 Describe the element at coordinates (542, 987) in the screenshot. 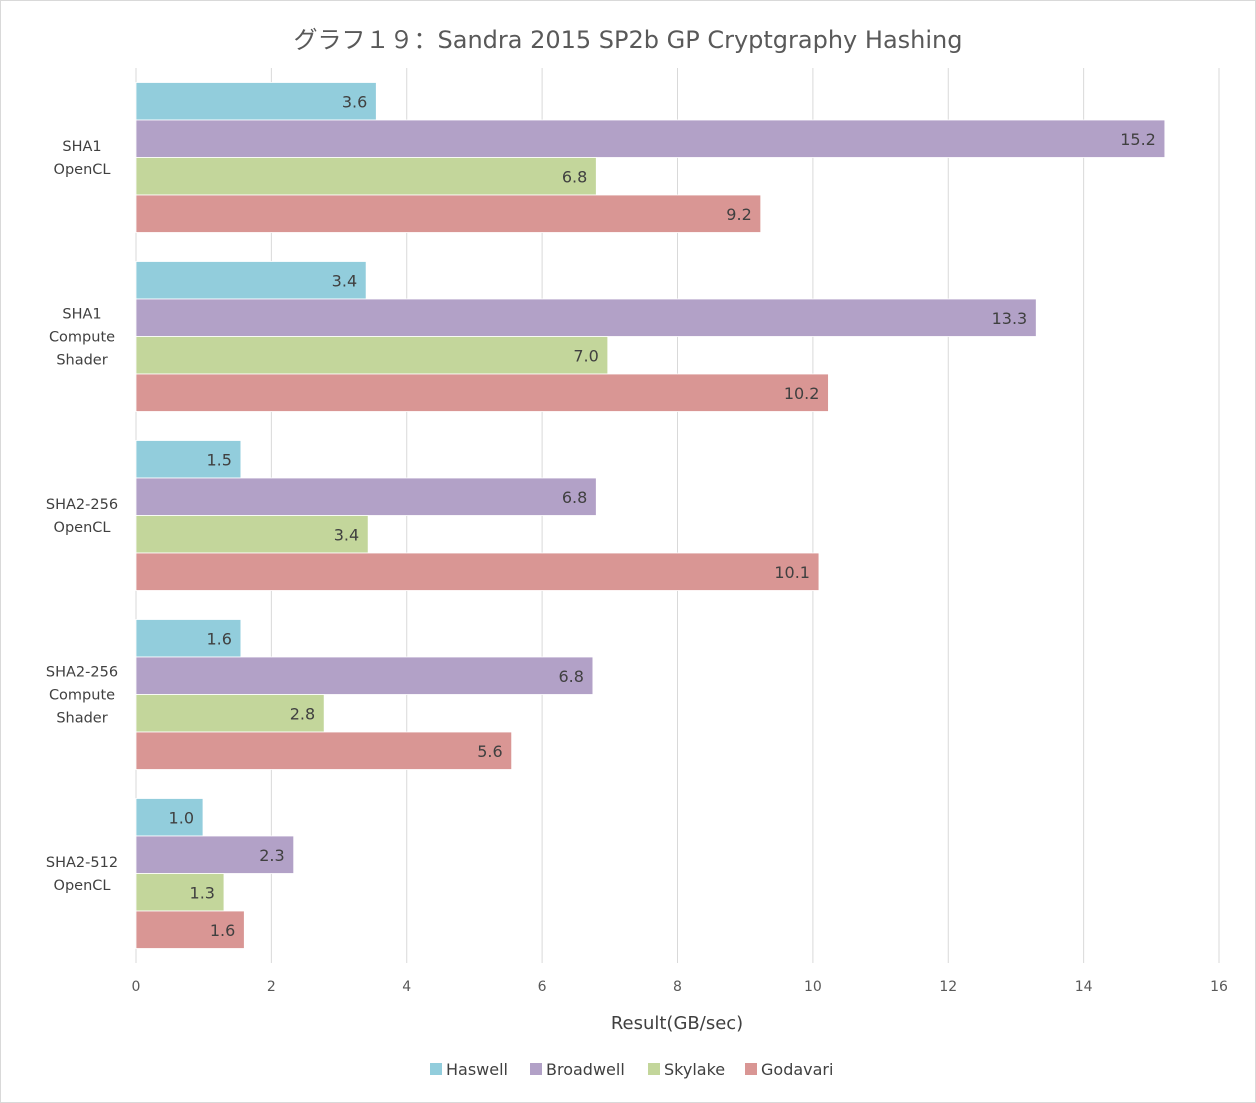

I see `x-tick-label: 6` at that location.